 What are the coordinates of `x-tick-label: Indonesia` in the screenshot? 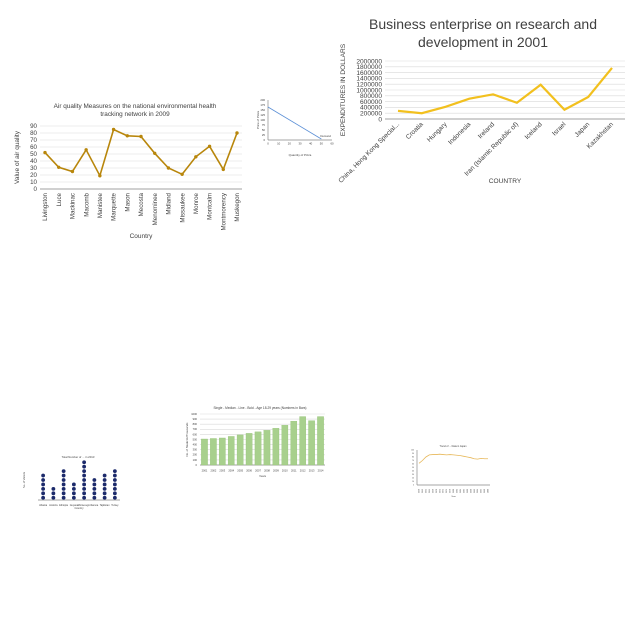 It's located at (459, 133).